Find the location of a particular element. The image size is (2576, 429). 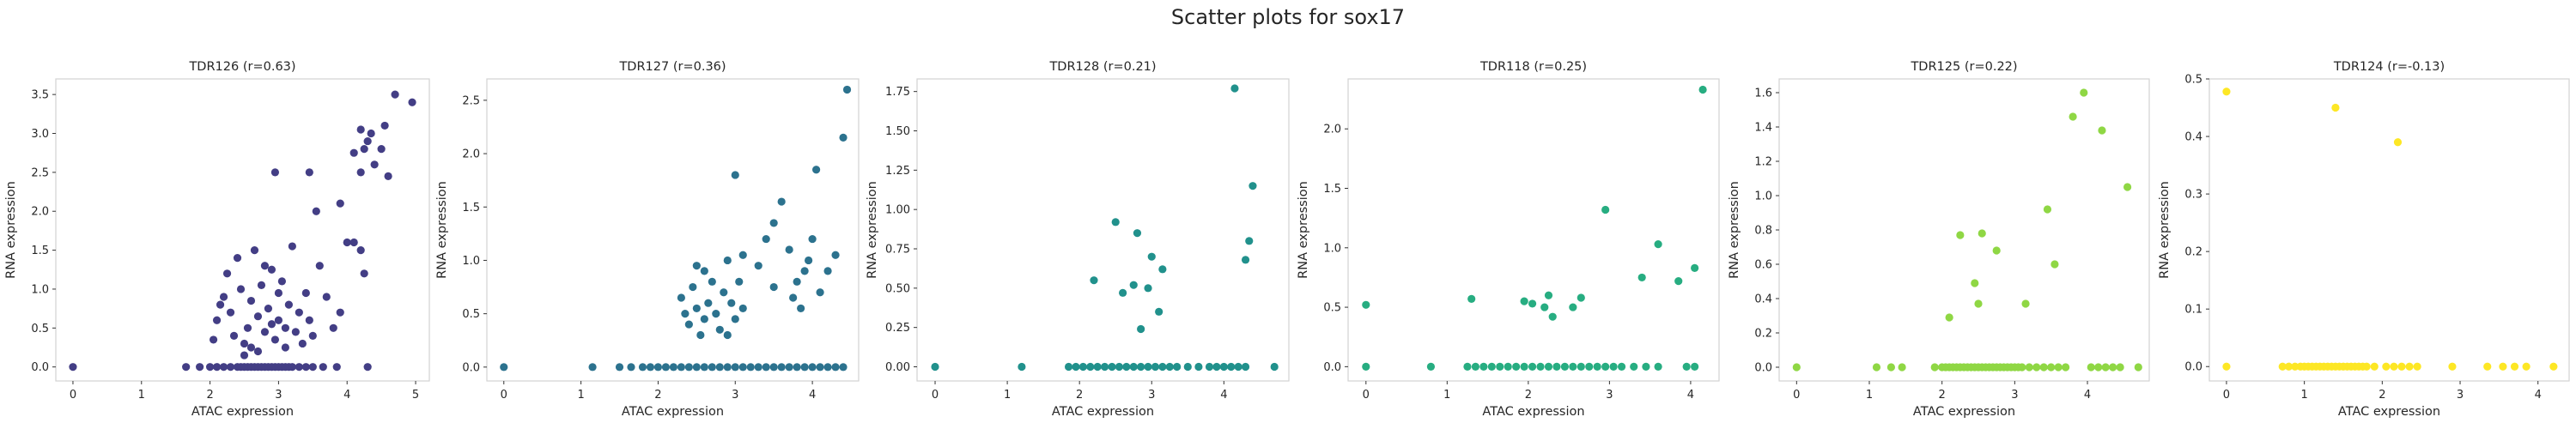

y-tick-label: 2.5 is located at coordinates (40, 172).